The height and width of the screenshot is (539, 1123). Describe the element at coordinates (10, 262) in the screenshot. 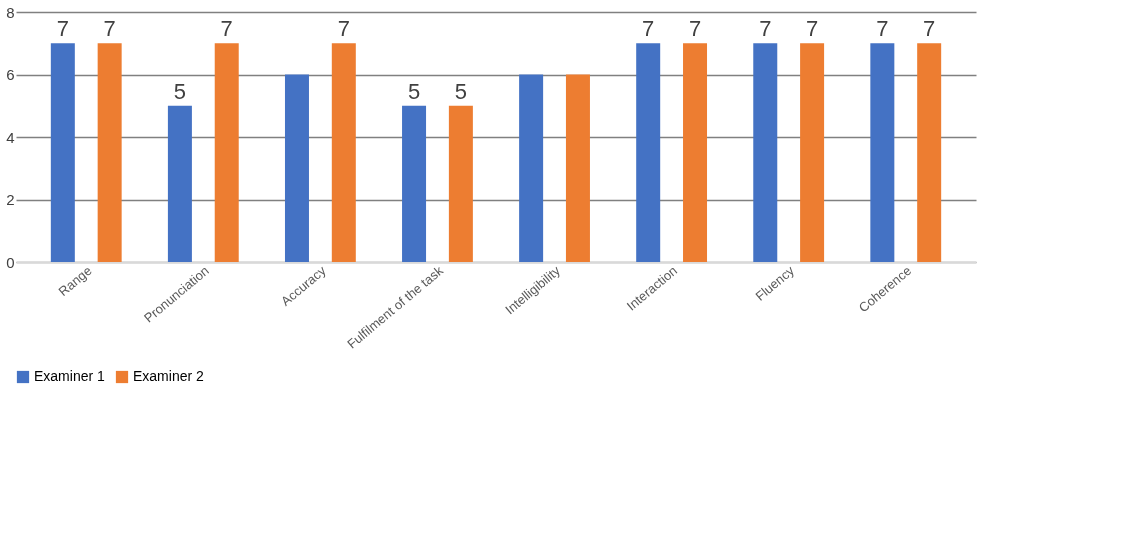

I see `y-tick-label: 0` at that location.